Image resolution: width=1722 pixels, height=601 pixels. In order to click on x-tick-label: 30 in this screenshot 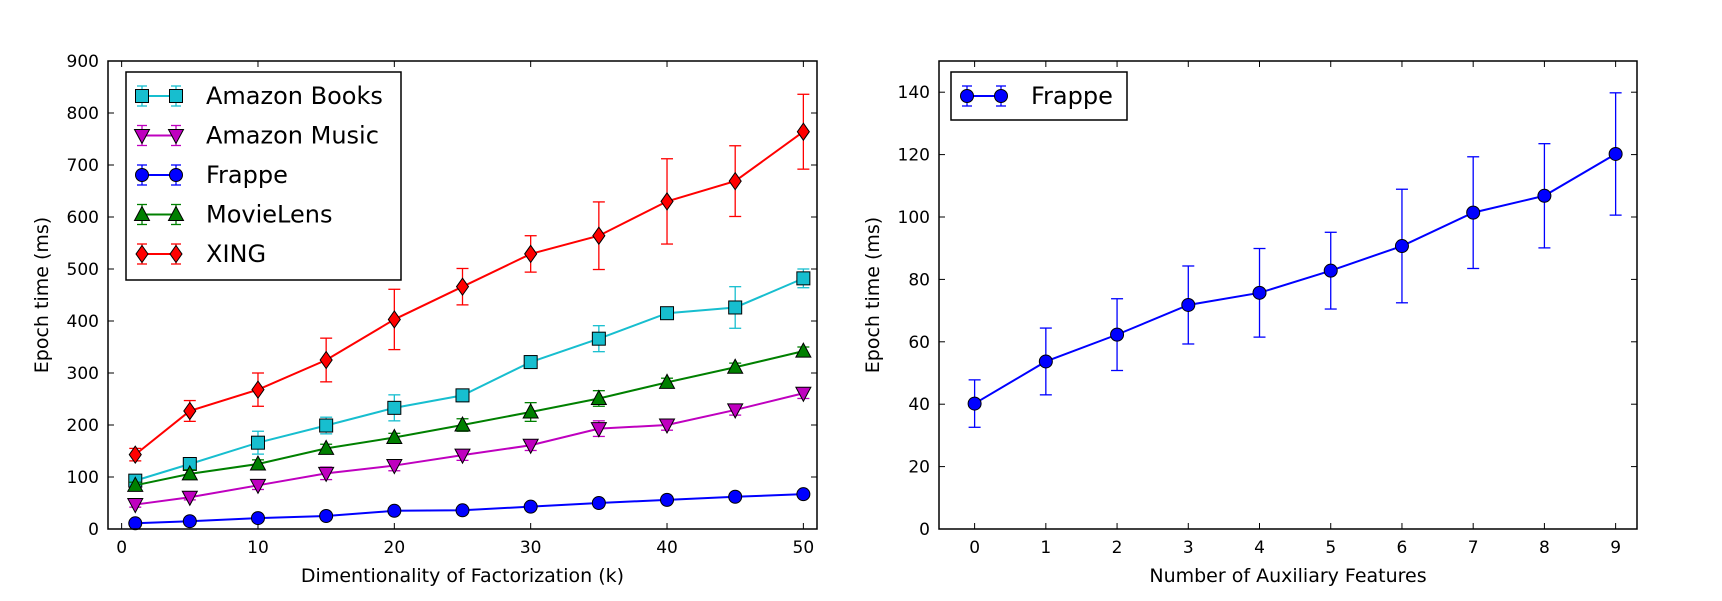, I will do `click(531, 548)`.